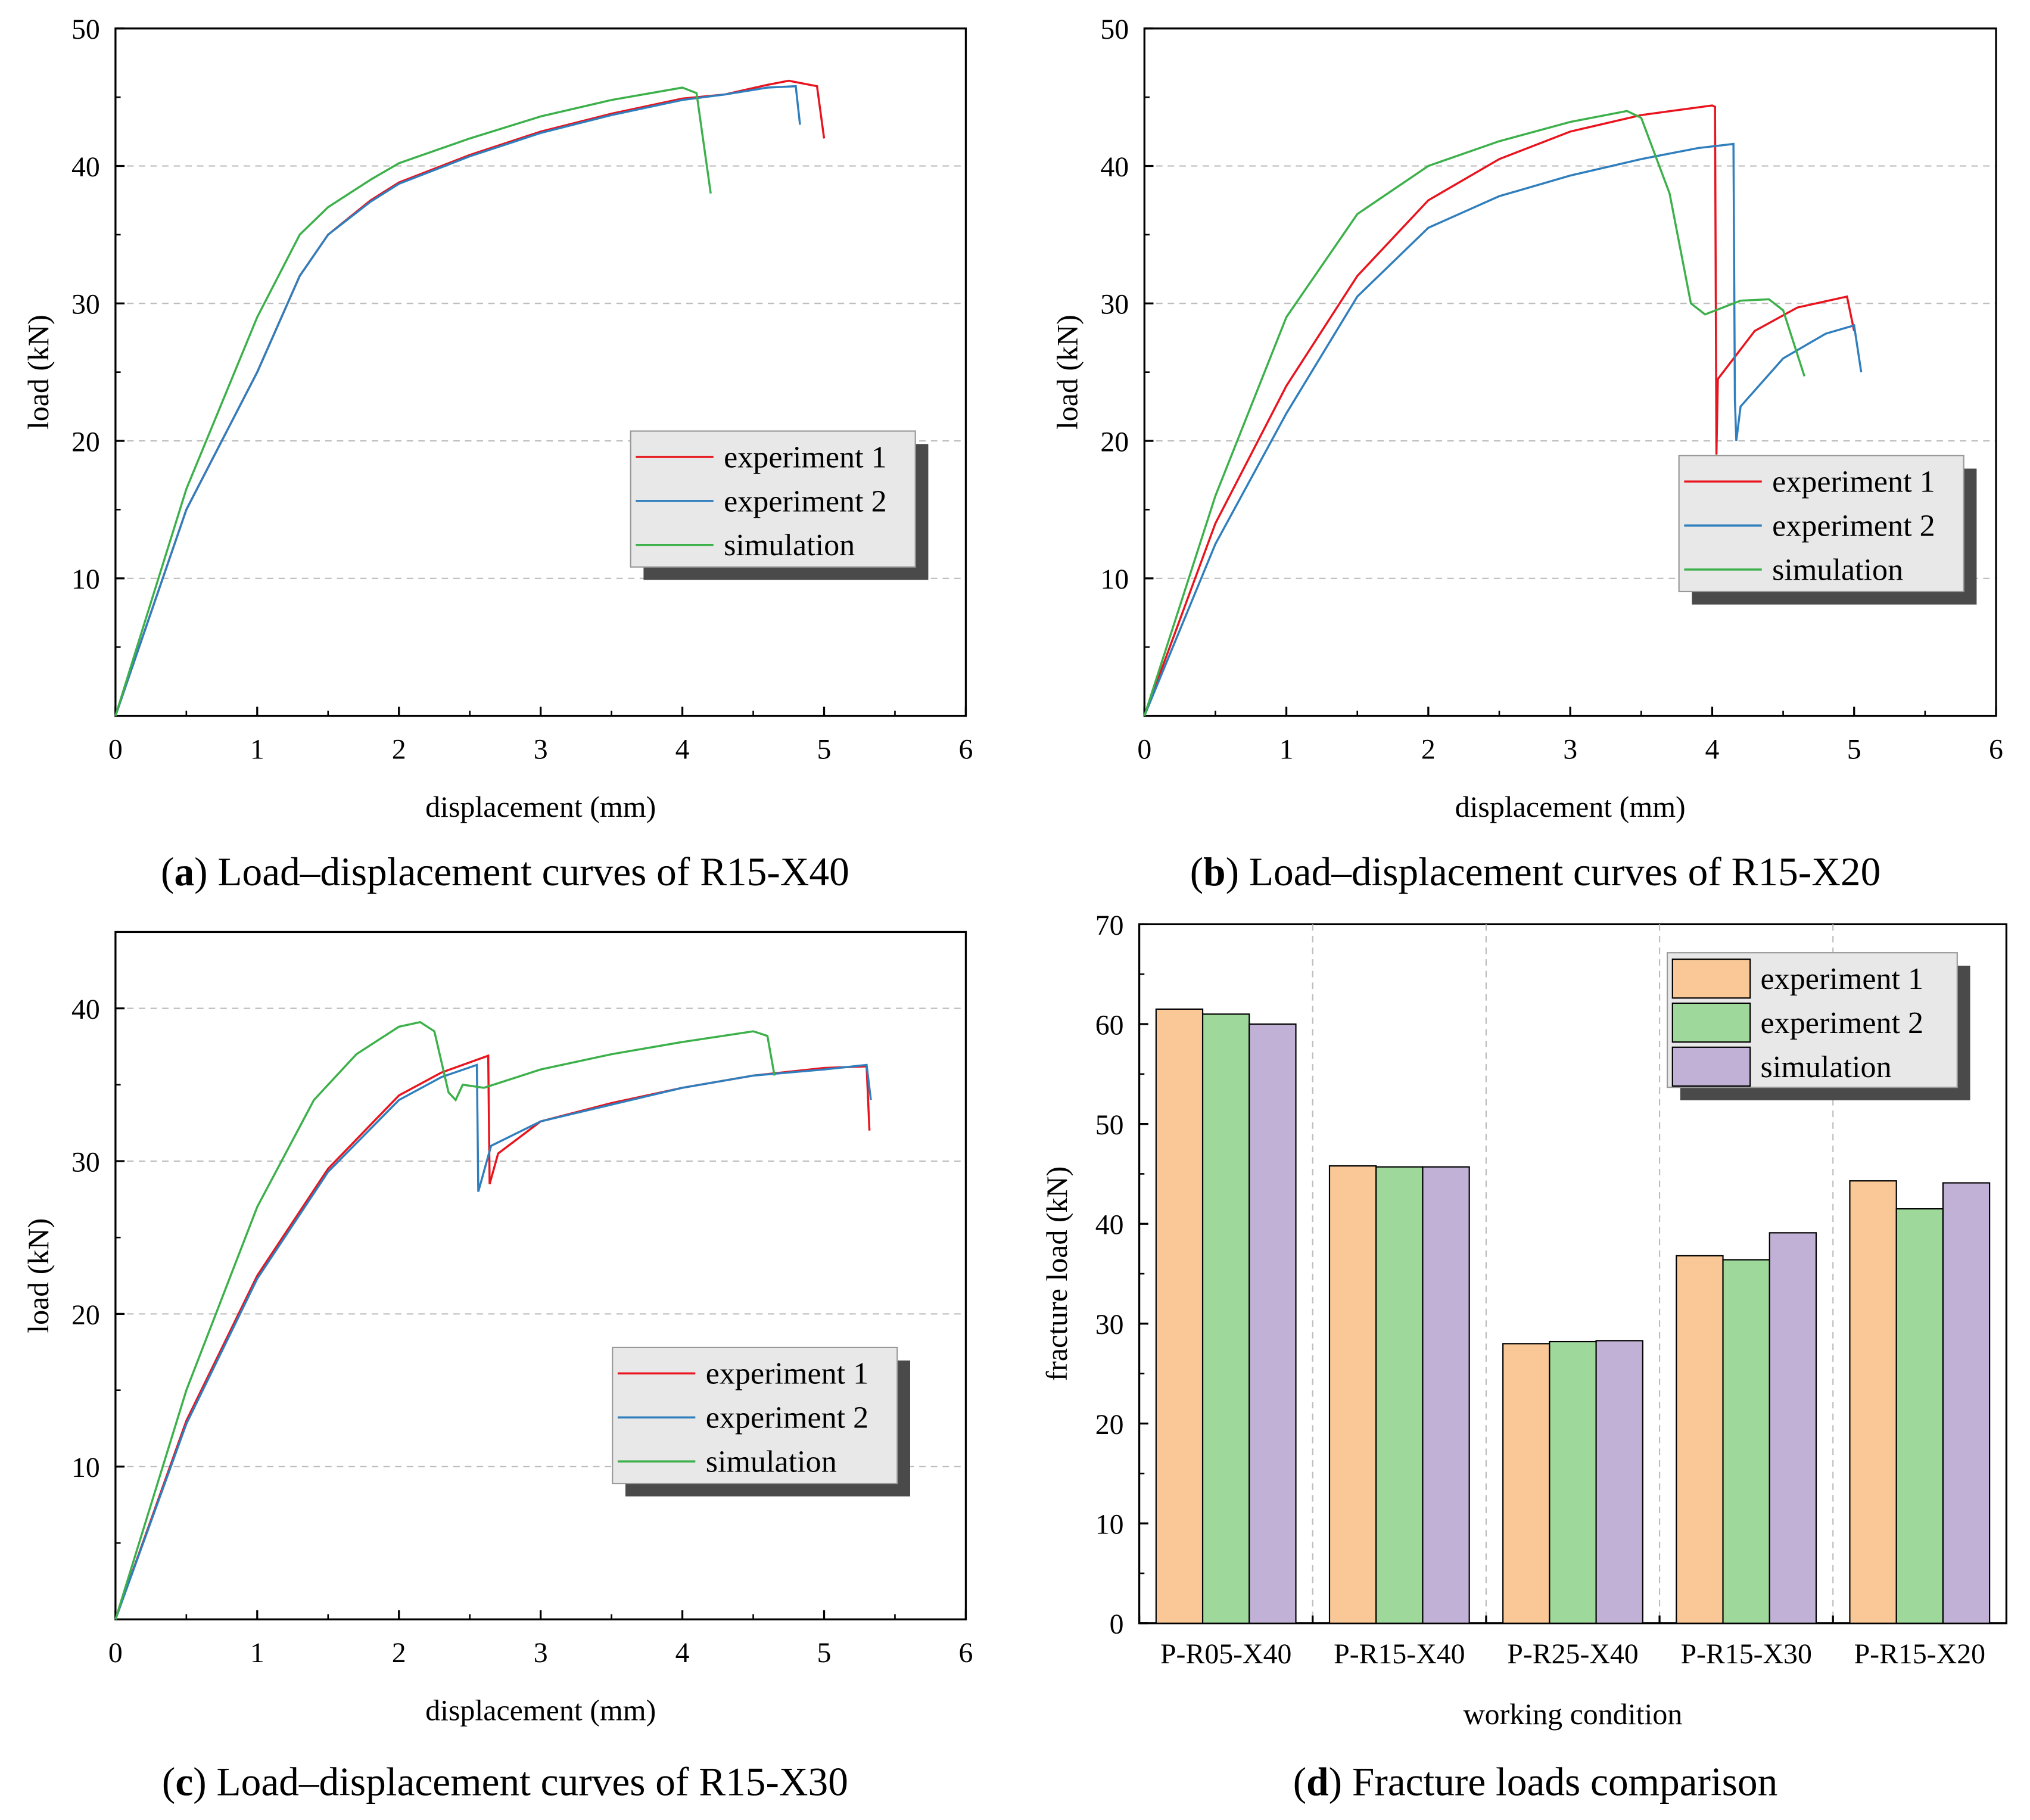 This screenshot has height=1820, width=2030. I want to click on caption: (b) Load–displacement curves of R15-X20, so click(1535, 872).